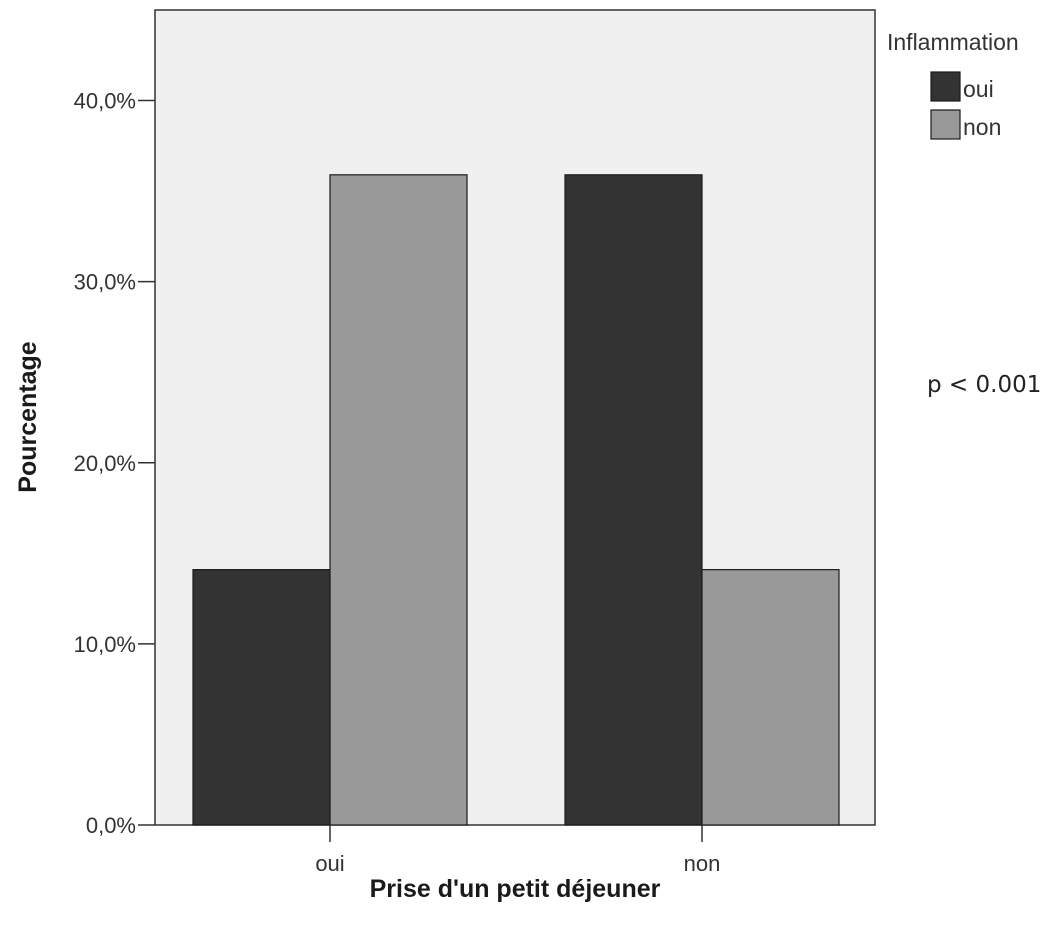 Image resolution: width=1062 pixels, height=928 pixels. What do you see at coordinates (945, 86) in the screenshot?
I see `legend-swatch-oui` at bounding box center [945, 86].